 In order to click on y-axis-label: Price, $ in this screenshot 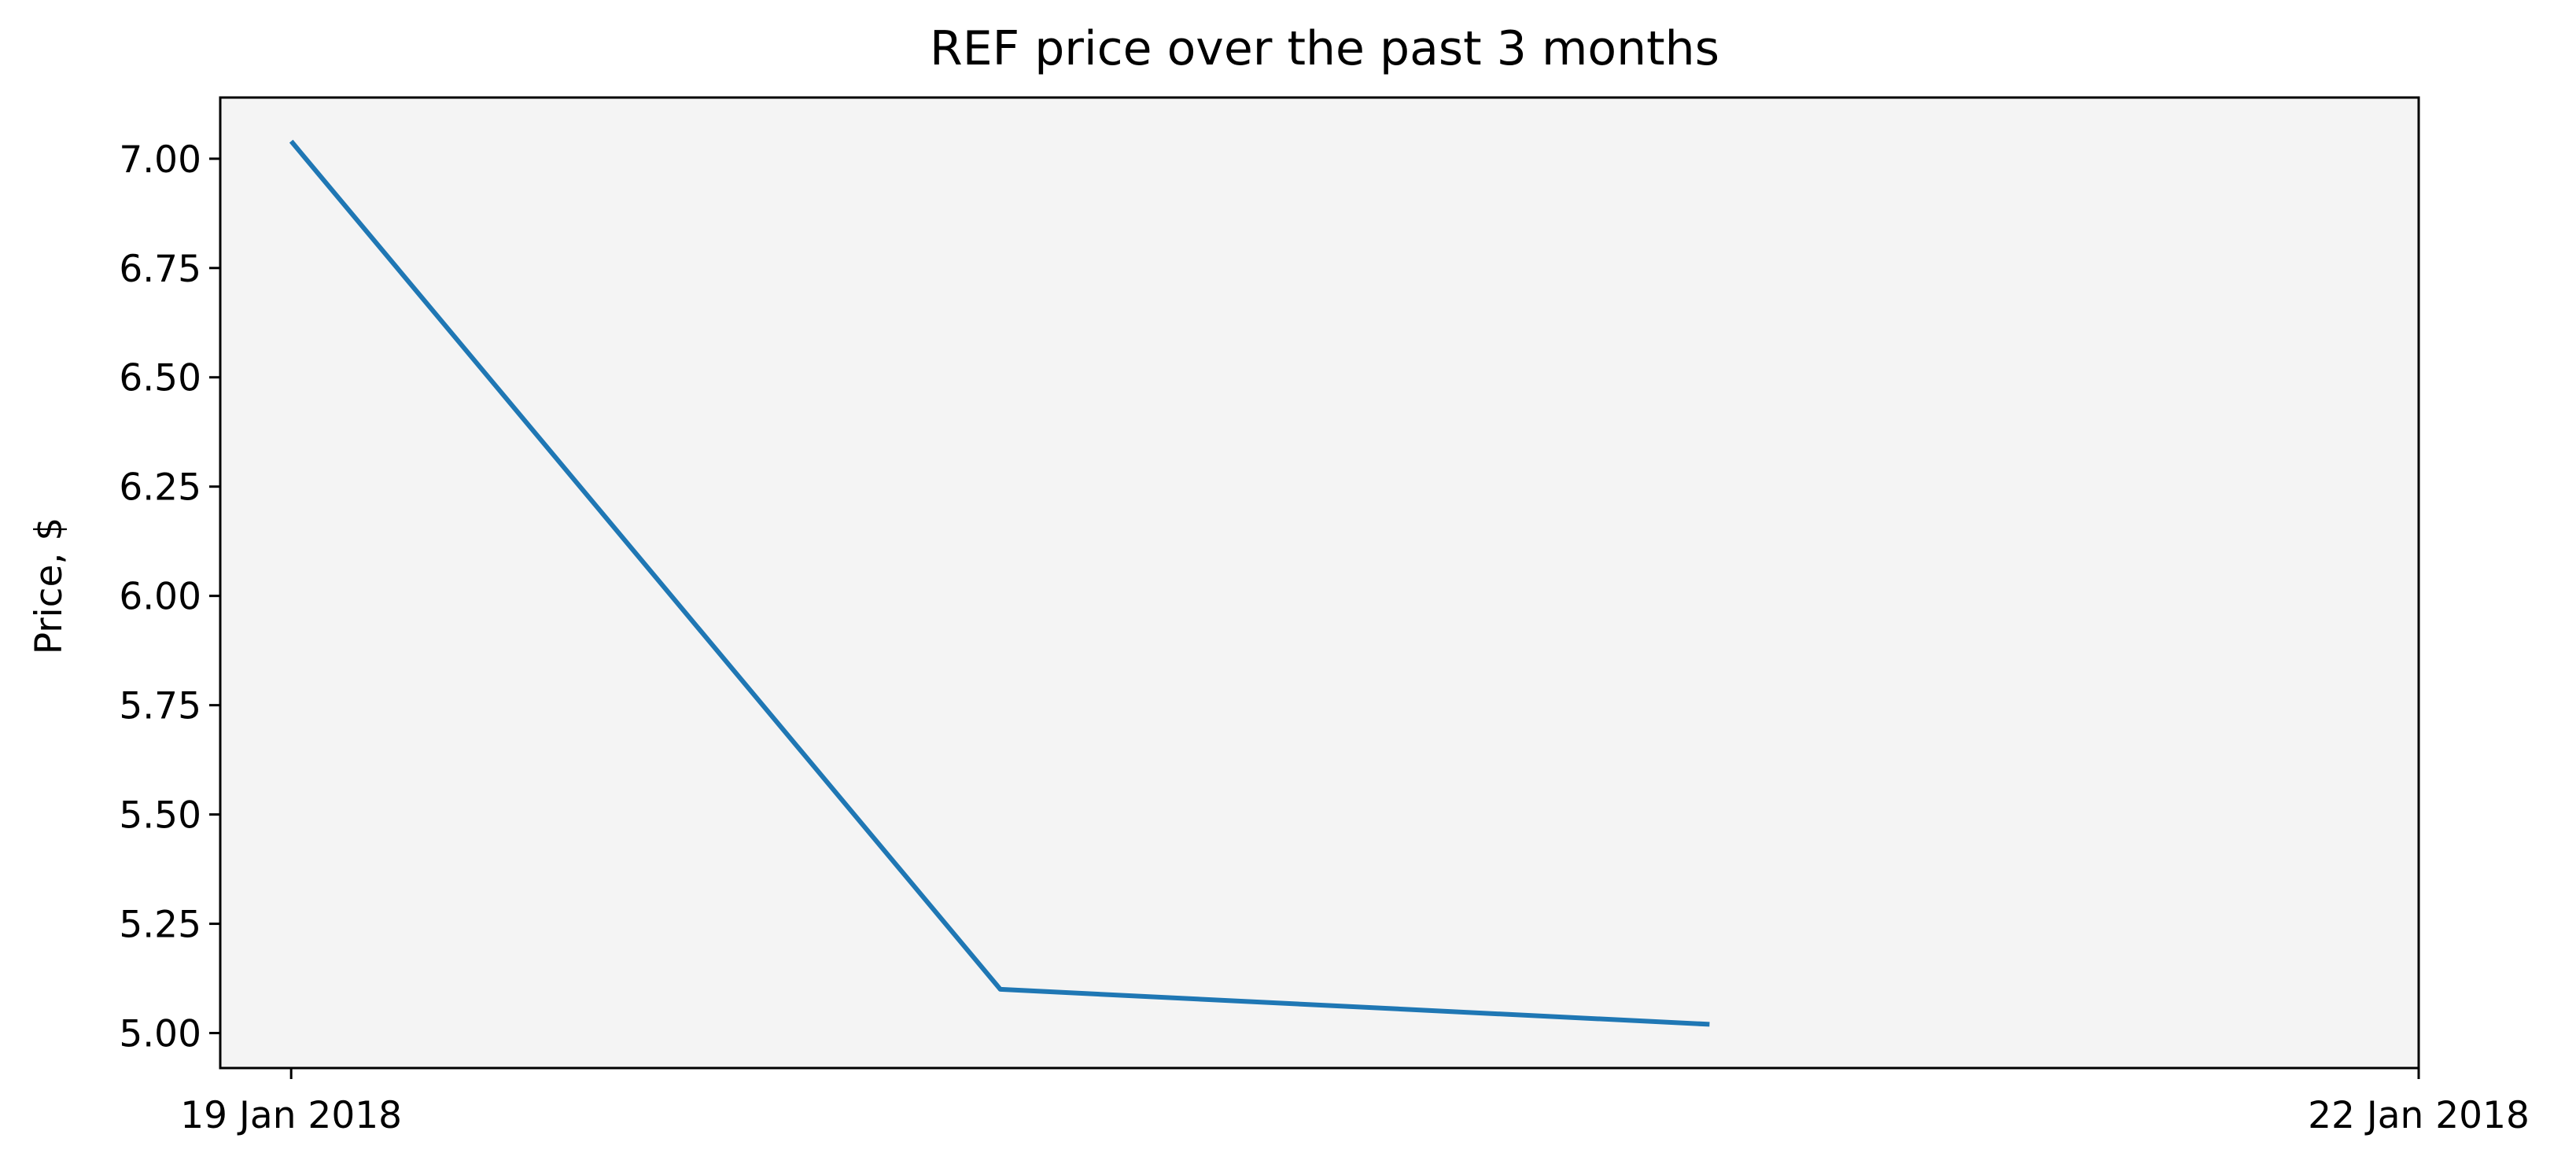, I will do `click(49, 586)`.